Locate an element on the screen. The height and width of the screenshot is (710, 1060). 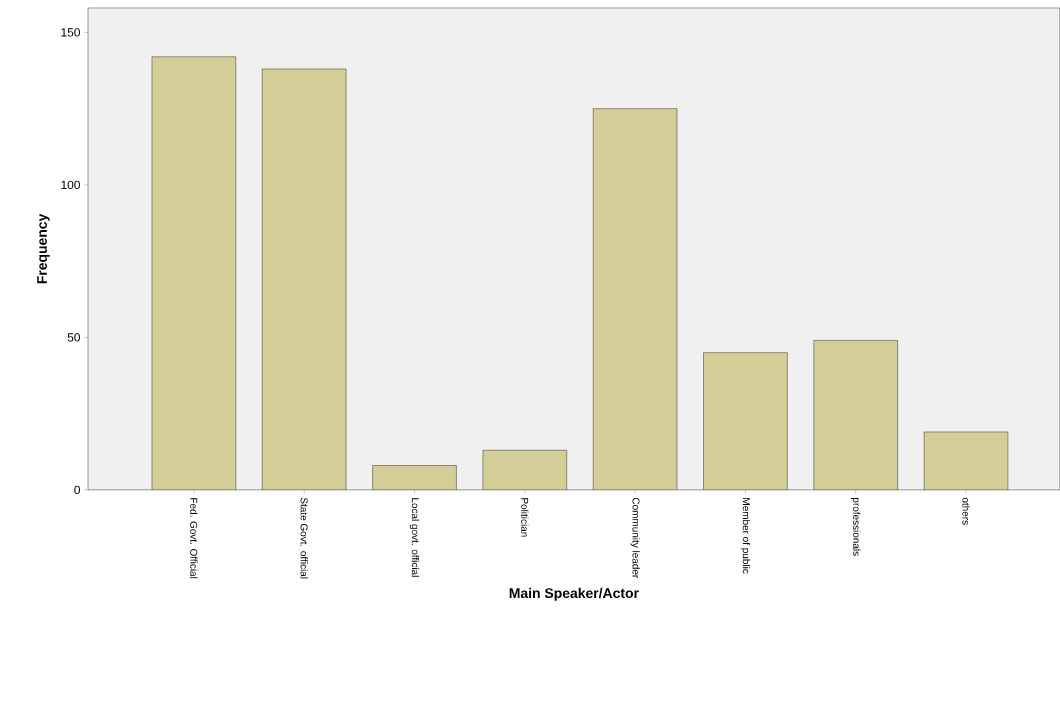
x-tick-label: others is located at coordinates (966, 511).